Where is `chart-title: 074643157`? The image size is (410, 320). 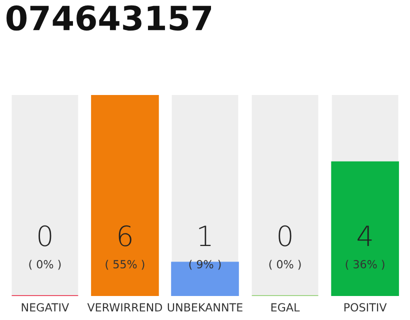
chart-title: 074643157 is located at coordinates (109, 18).